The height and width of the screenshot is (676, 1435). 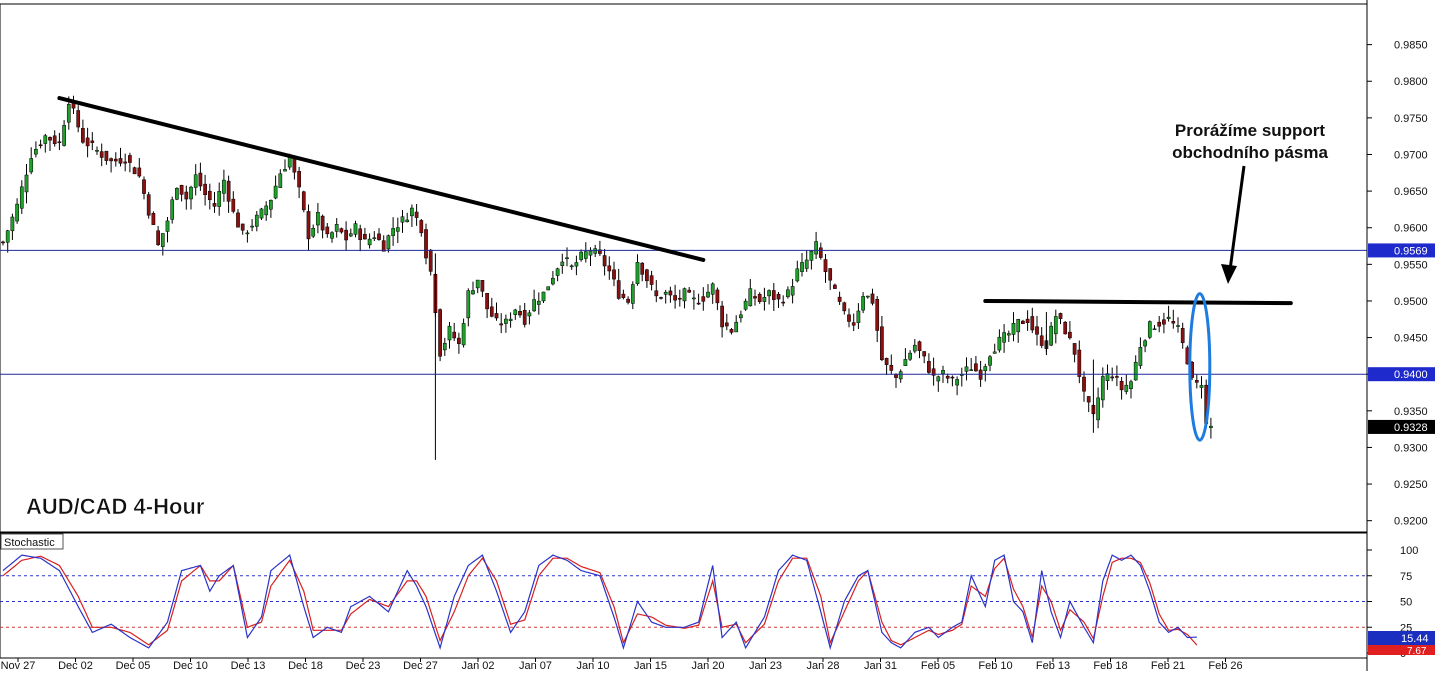 What do you see at coordinates (1053, 665) in the screenshot?
I see `time-axis-label: Feb 13` at bounding box center [1053, 665].